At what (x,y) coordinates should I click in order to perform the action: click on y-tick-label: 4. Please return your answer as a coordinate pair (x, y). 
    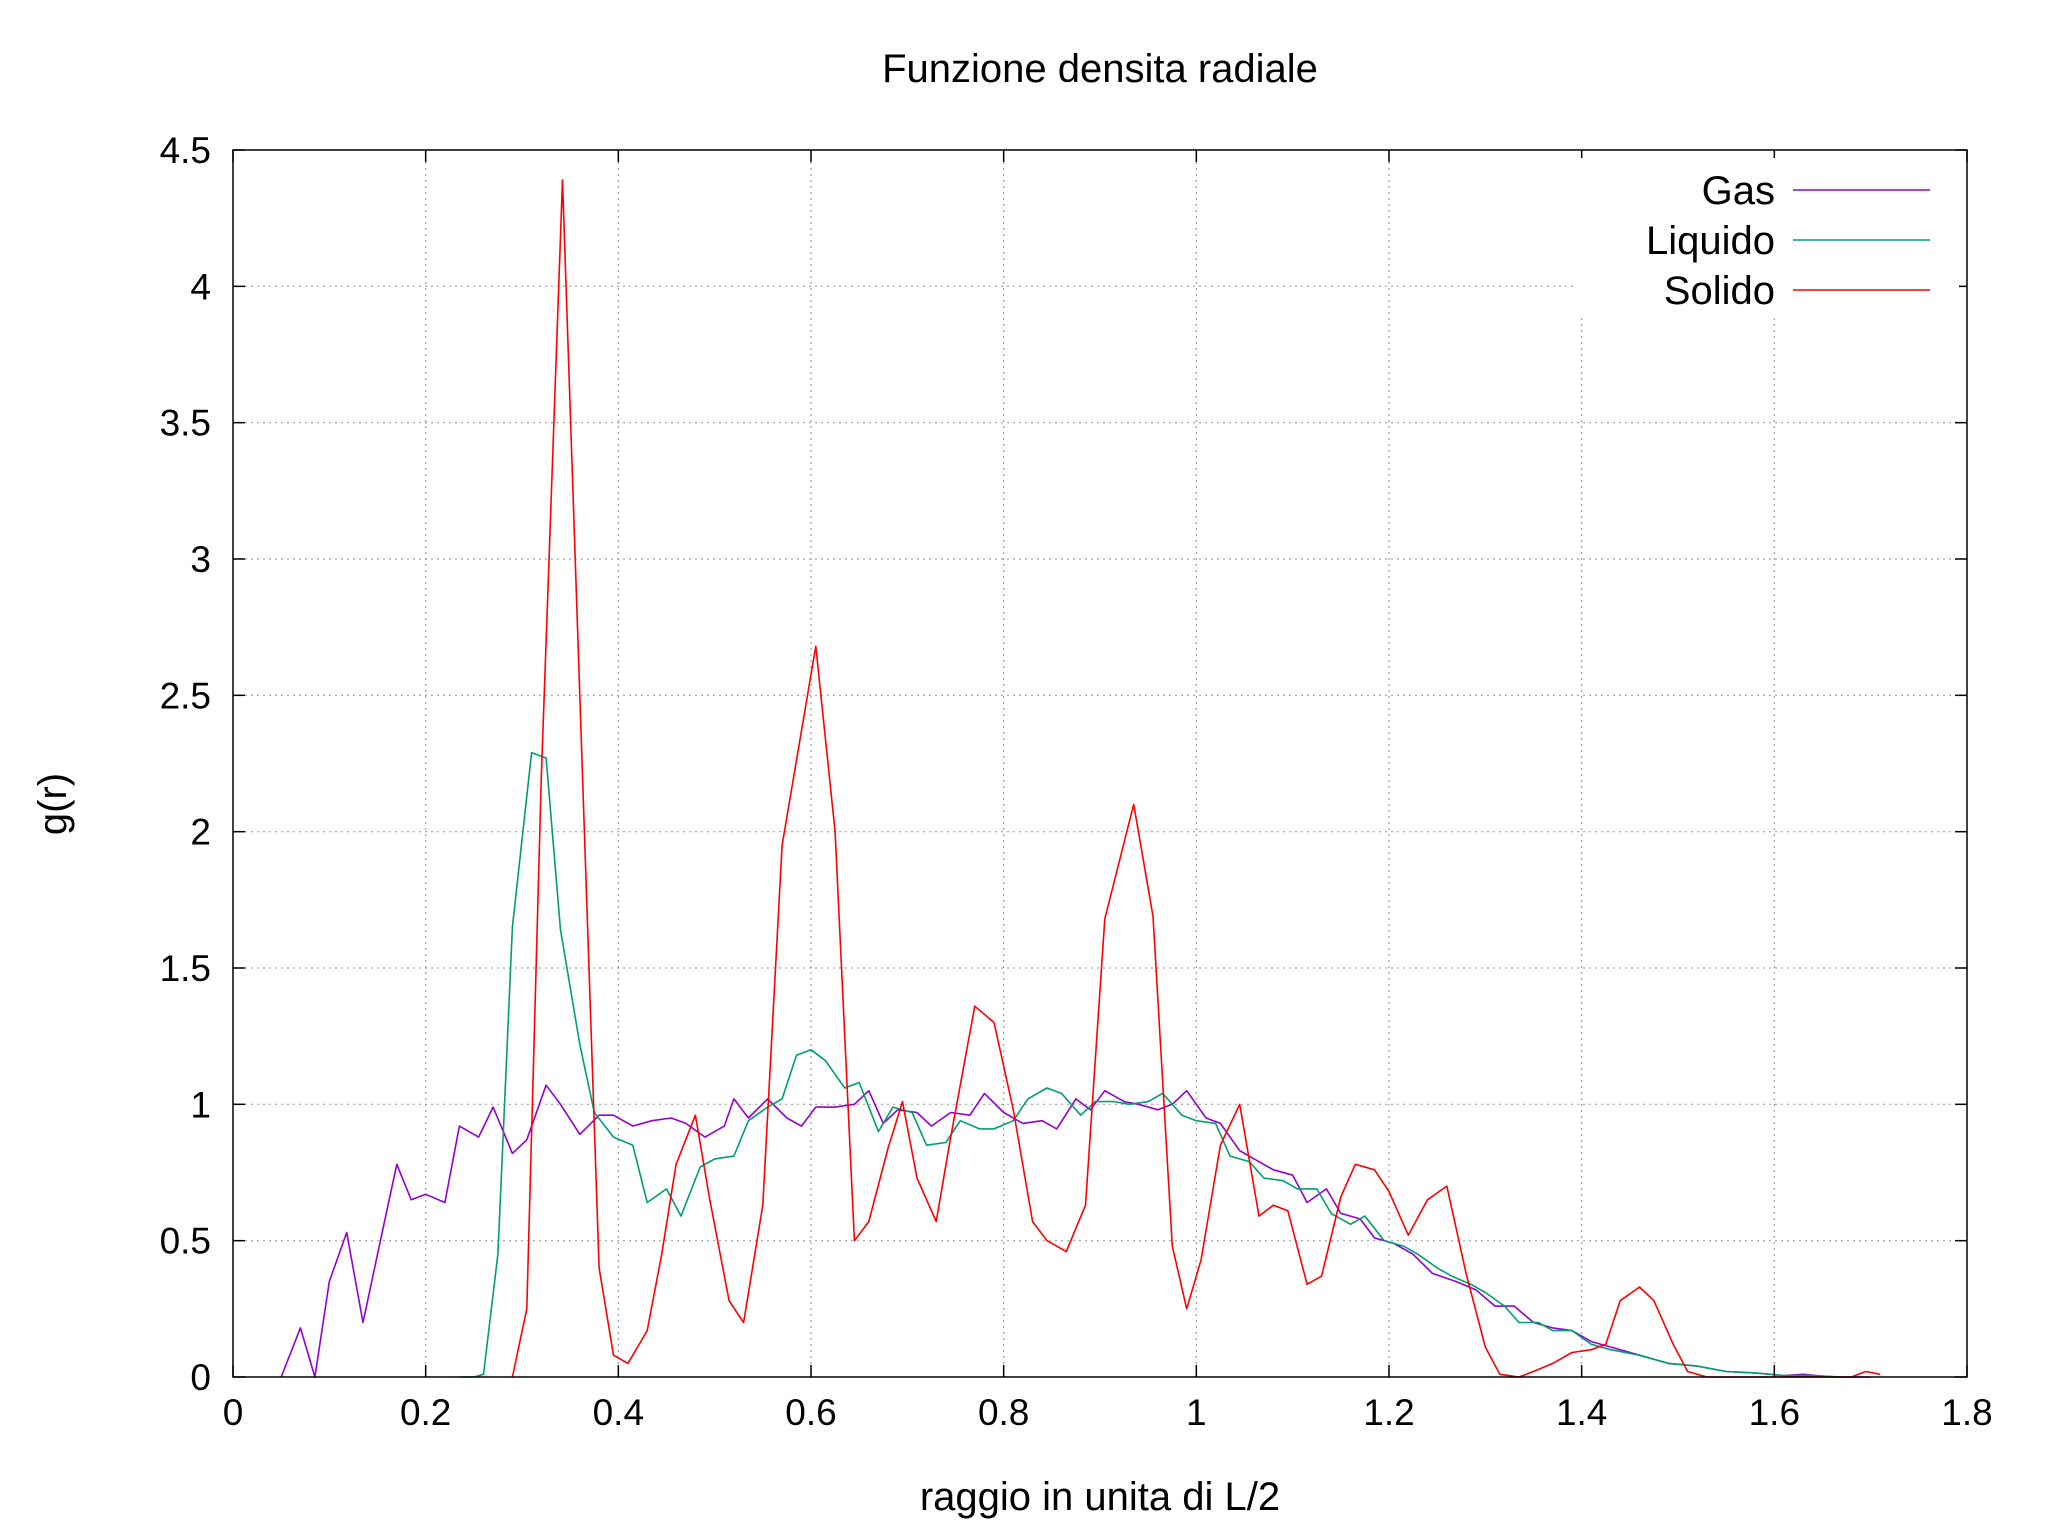
    Looking at the image, I should click on (200, 286).